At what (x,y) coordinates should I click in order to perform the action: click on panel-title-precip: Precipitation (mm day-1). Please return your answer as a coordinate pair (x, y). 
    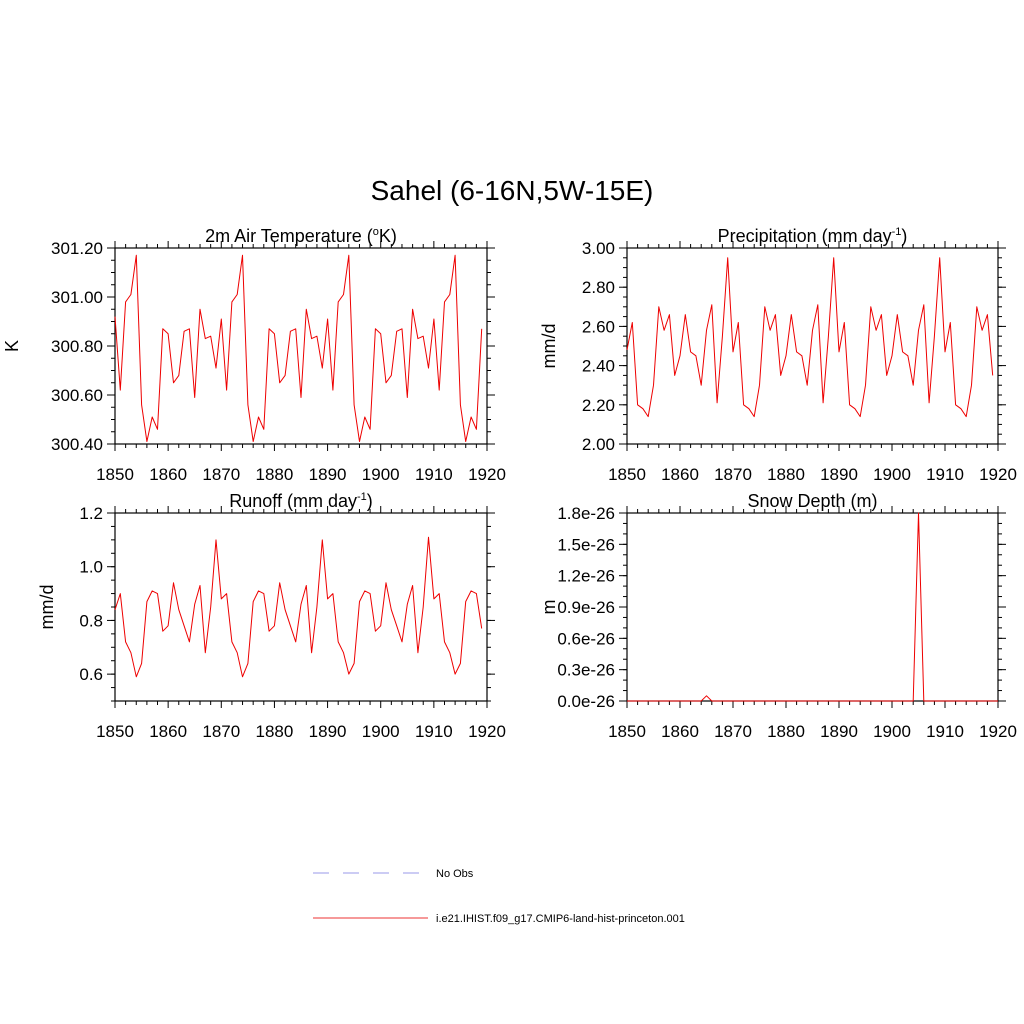
    Looking at the image, I should click on (813, 236).